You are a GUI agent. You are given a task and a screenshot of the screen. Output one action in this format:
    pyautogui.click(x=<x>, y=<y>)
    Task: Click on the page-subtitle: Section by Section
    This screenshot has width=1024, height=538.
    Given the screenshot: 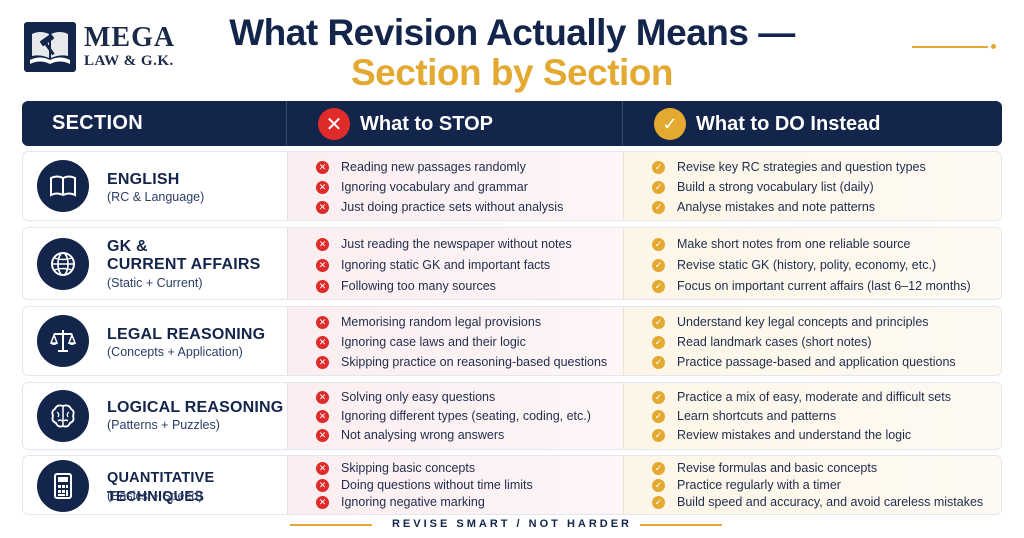 What is the action you would take?
    pyautogui.click(x=512, y=72)
    